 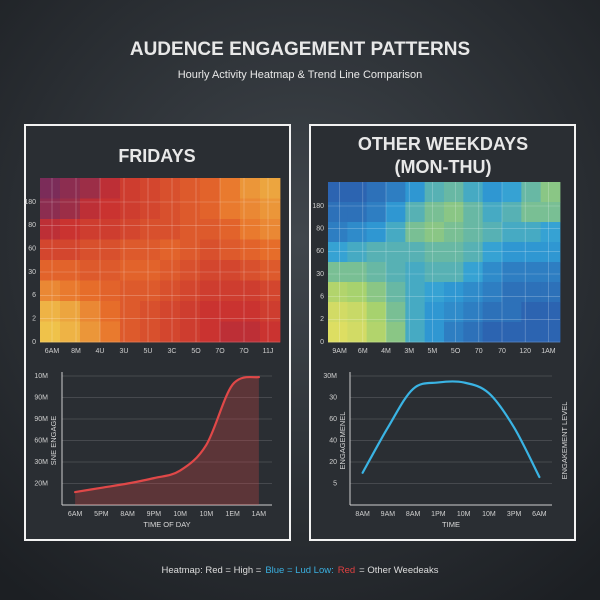 What do you see at coordinates (409, 351) in the screenshot?
I see `x-tick-label: 3M` at bounding box center [409, 351].